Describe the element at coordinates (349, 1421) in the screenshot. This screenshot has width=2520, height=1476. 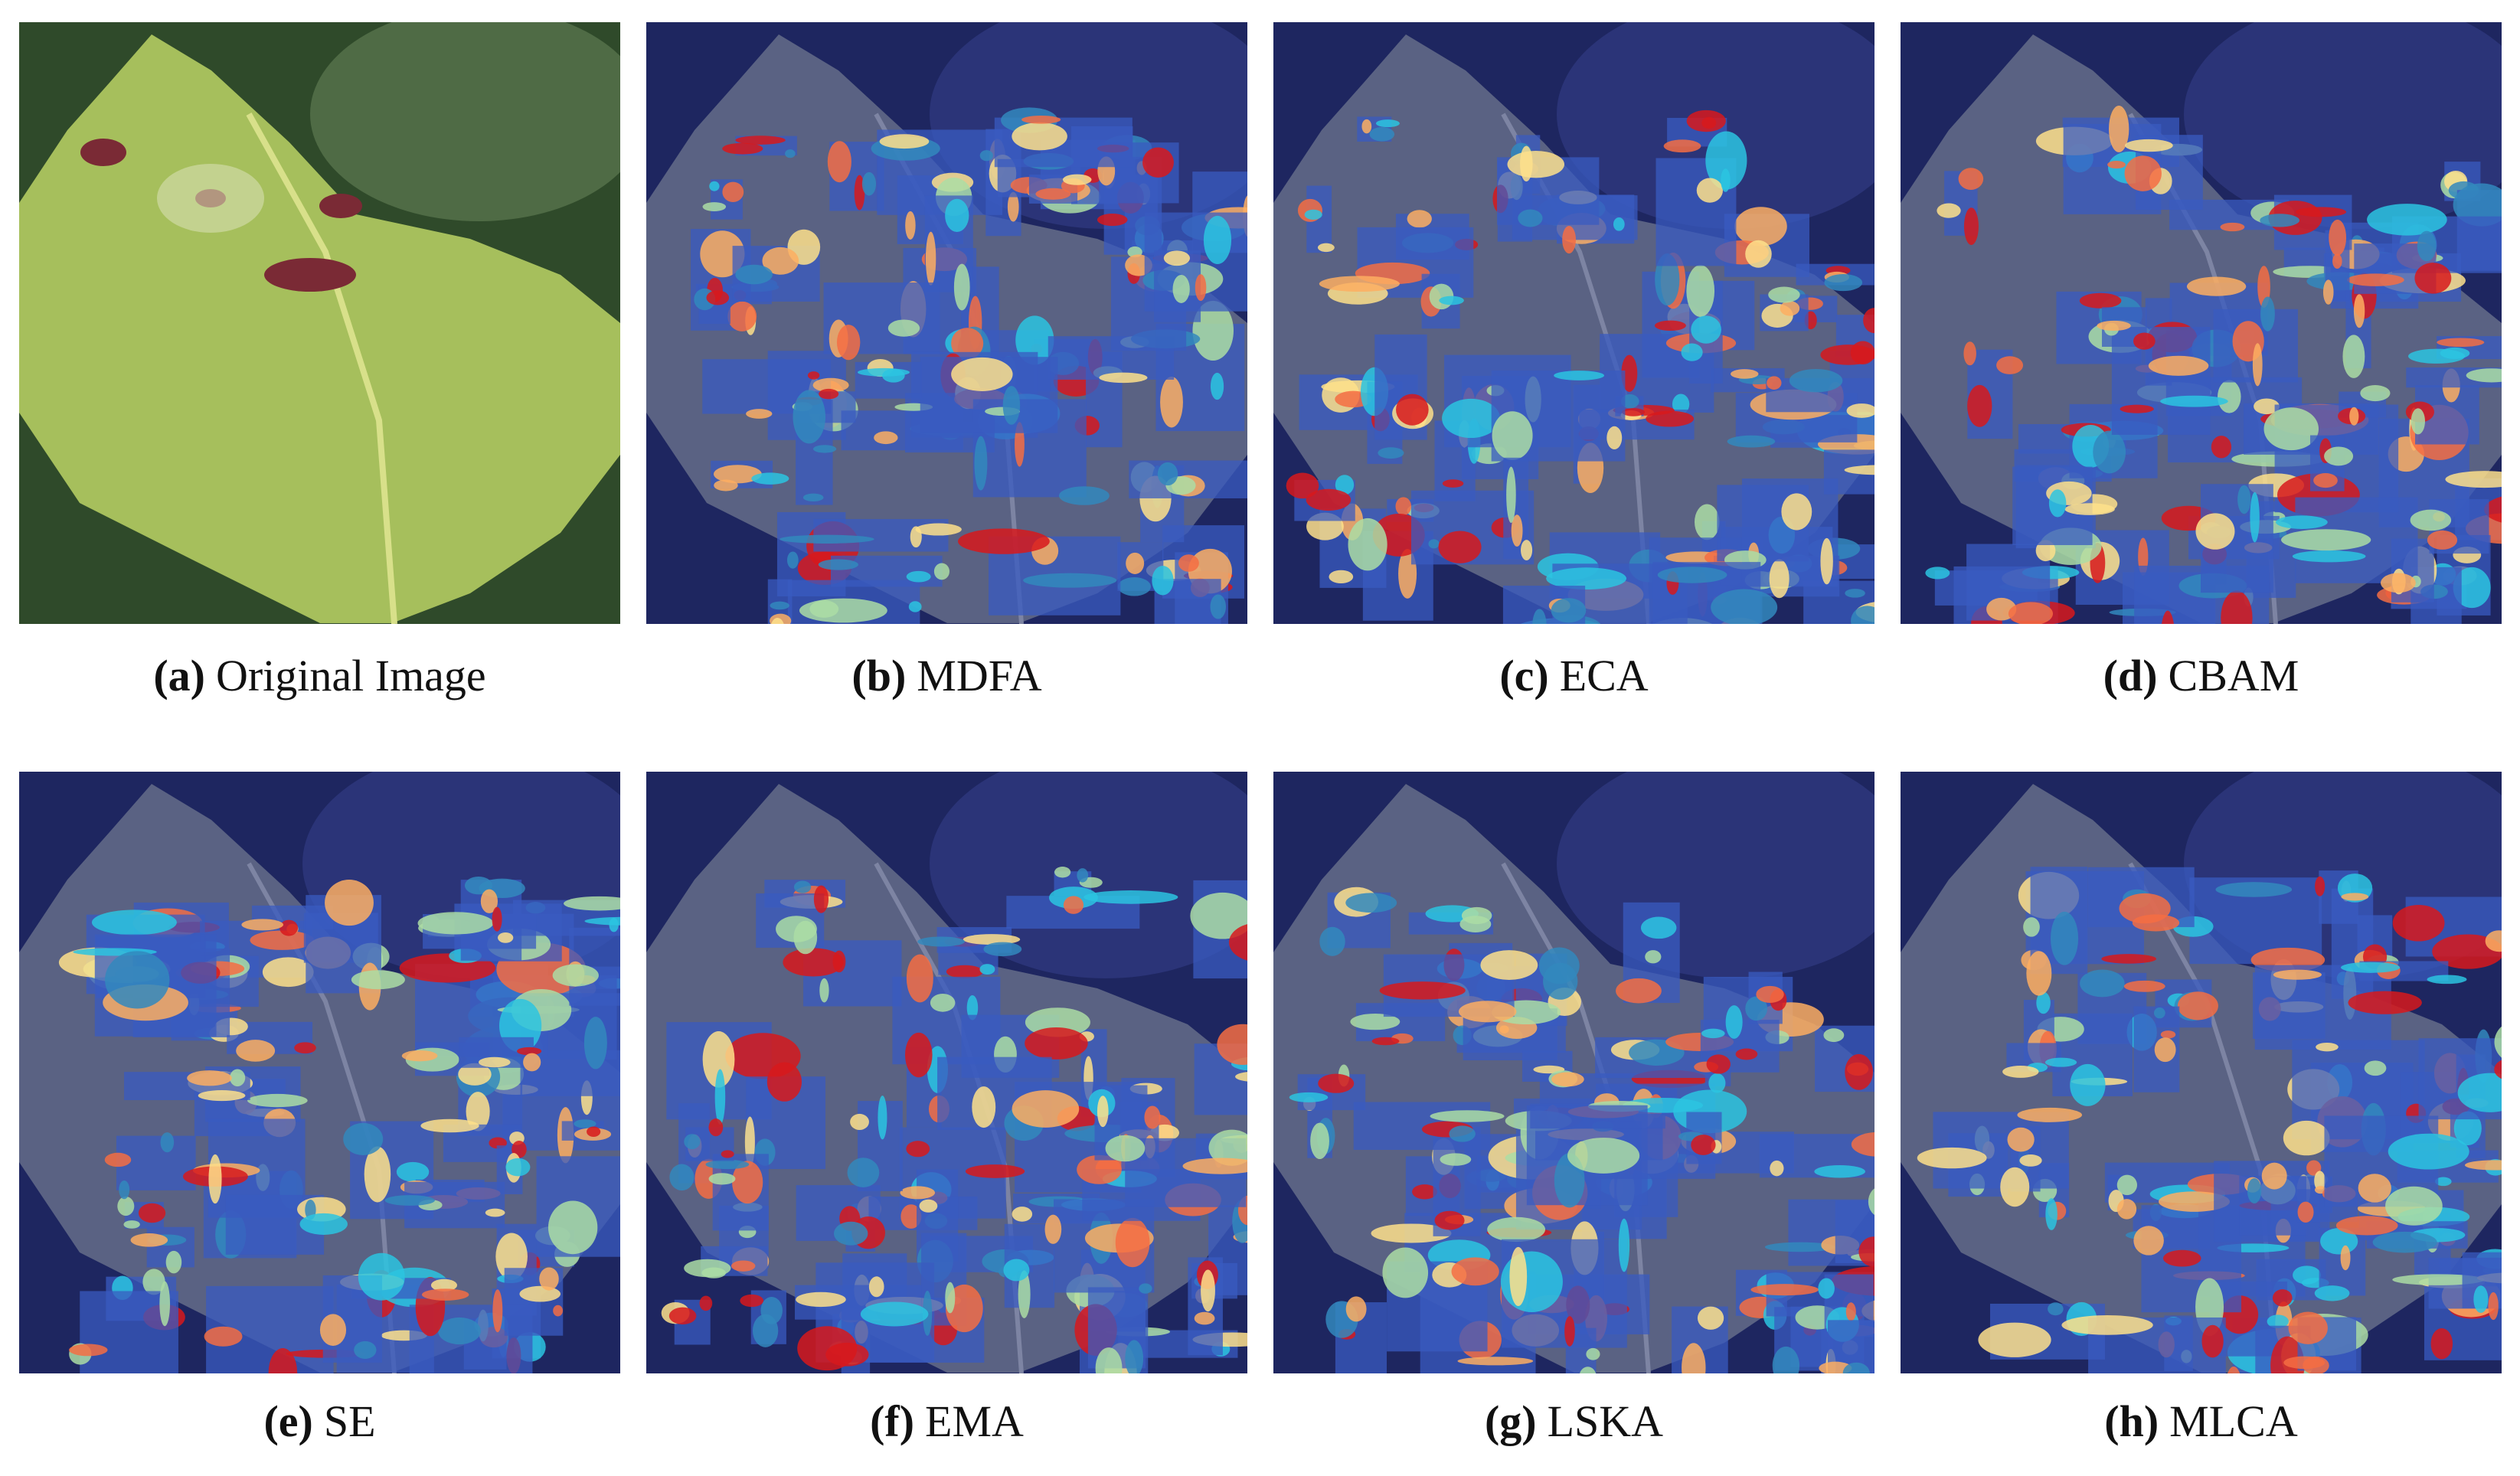
I see `panel-caption: SE` at that location.